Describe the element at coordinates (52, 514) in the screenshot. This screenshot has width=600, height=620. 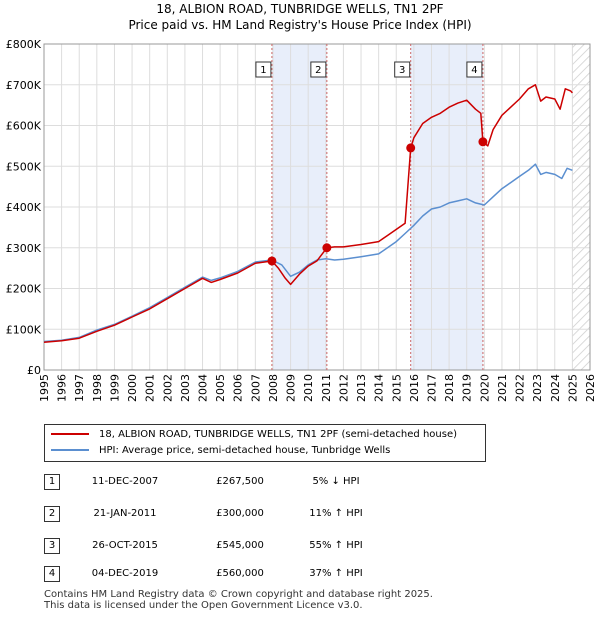
I see `sale-number-badge: 2` at that location.